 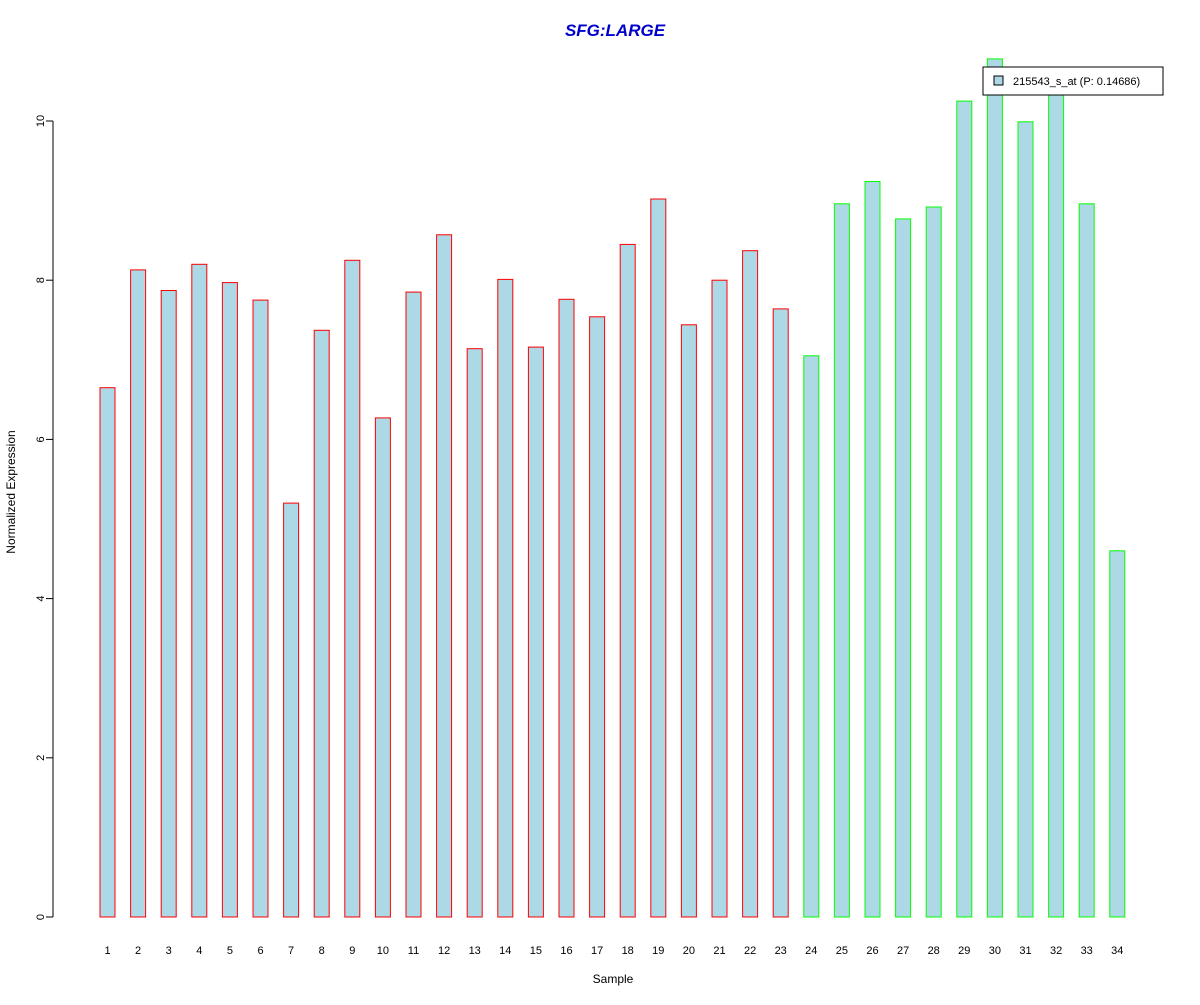 I want to click on x-tick-label: 16, so click(x=566, y=951).